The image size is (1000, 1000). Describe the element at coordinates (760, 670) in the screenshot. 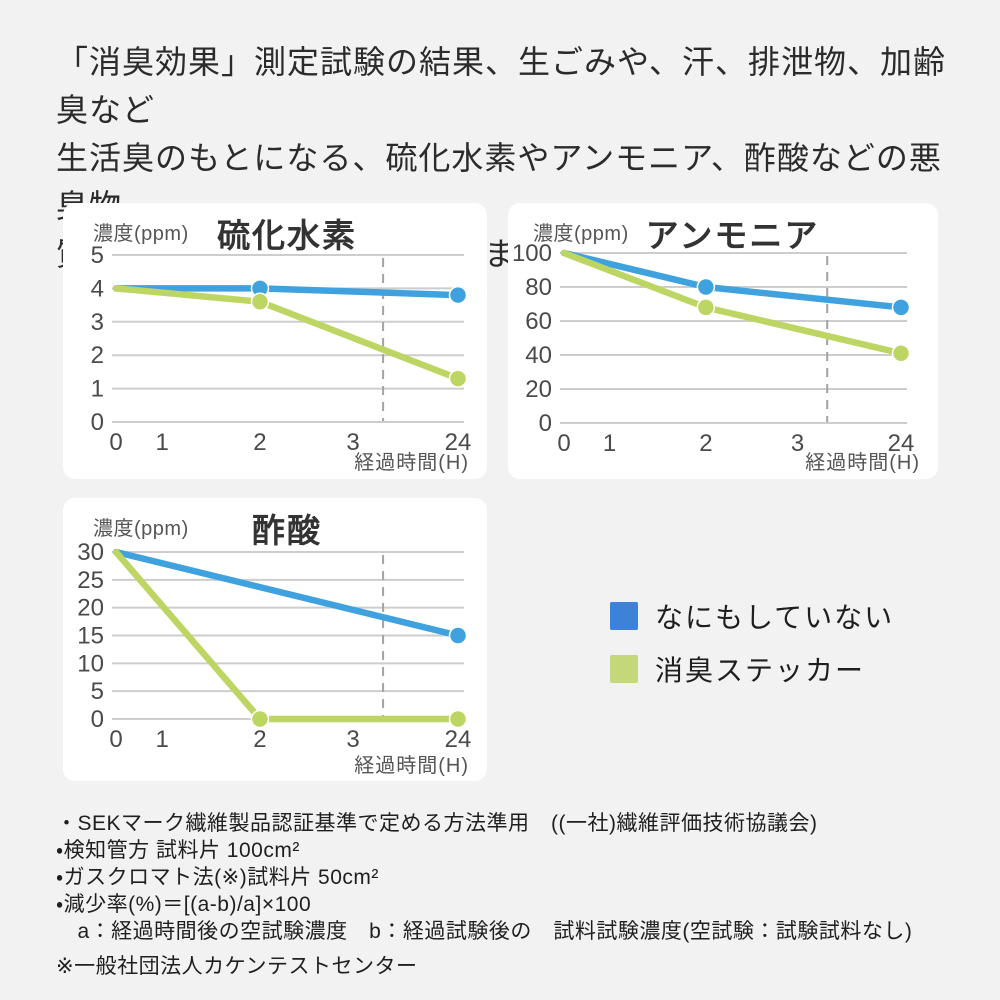

I see `legend-label-deodorant-sticker: 消臭ステッカー` at that location.